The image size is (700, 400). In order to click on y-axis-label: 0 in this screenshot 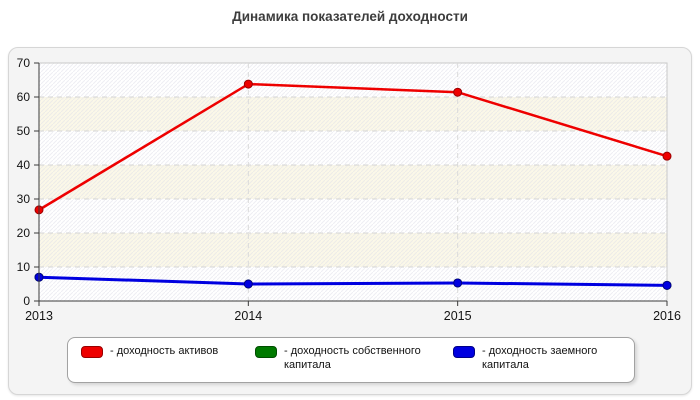, I will do `click(26, 301)`.